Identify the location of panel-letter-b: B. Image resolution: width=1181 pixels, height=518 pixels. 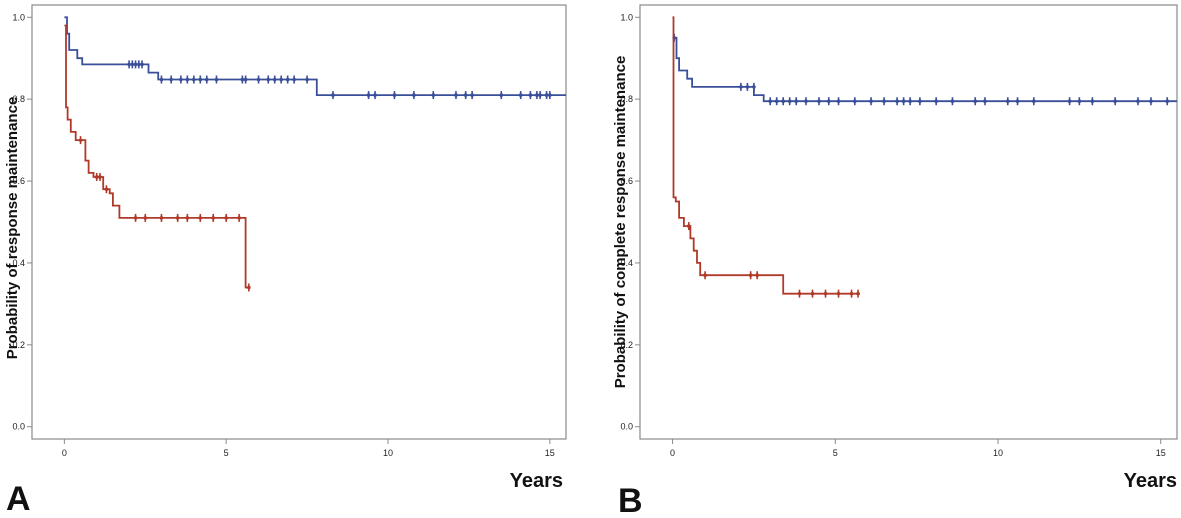
(630, 500).